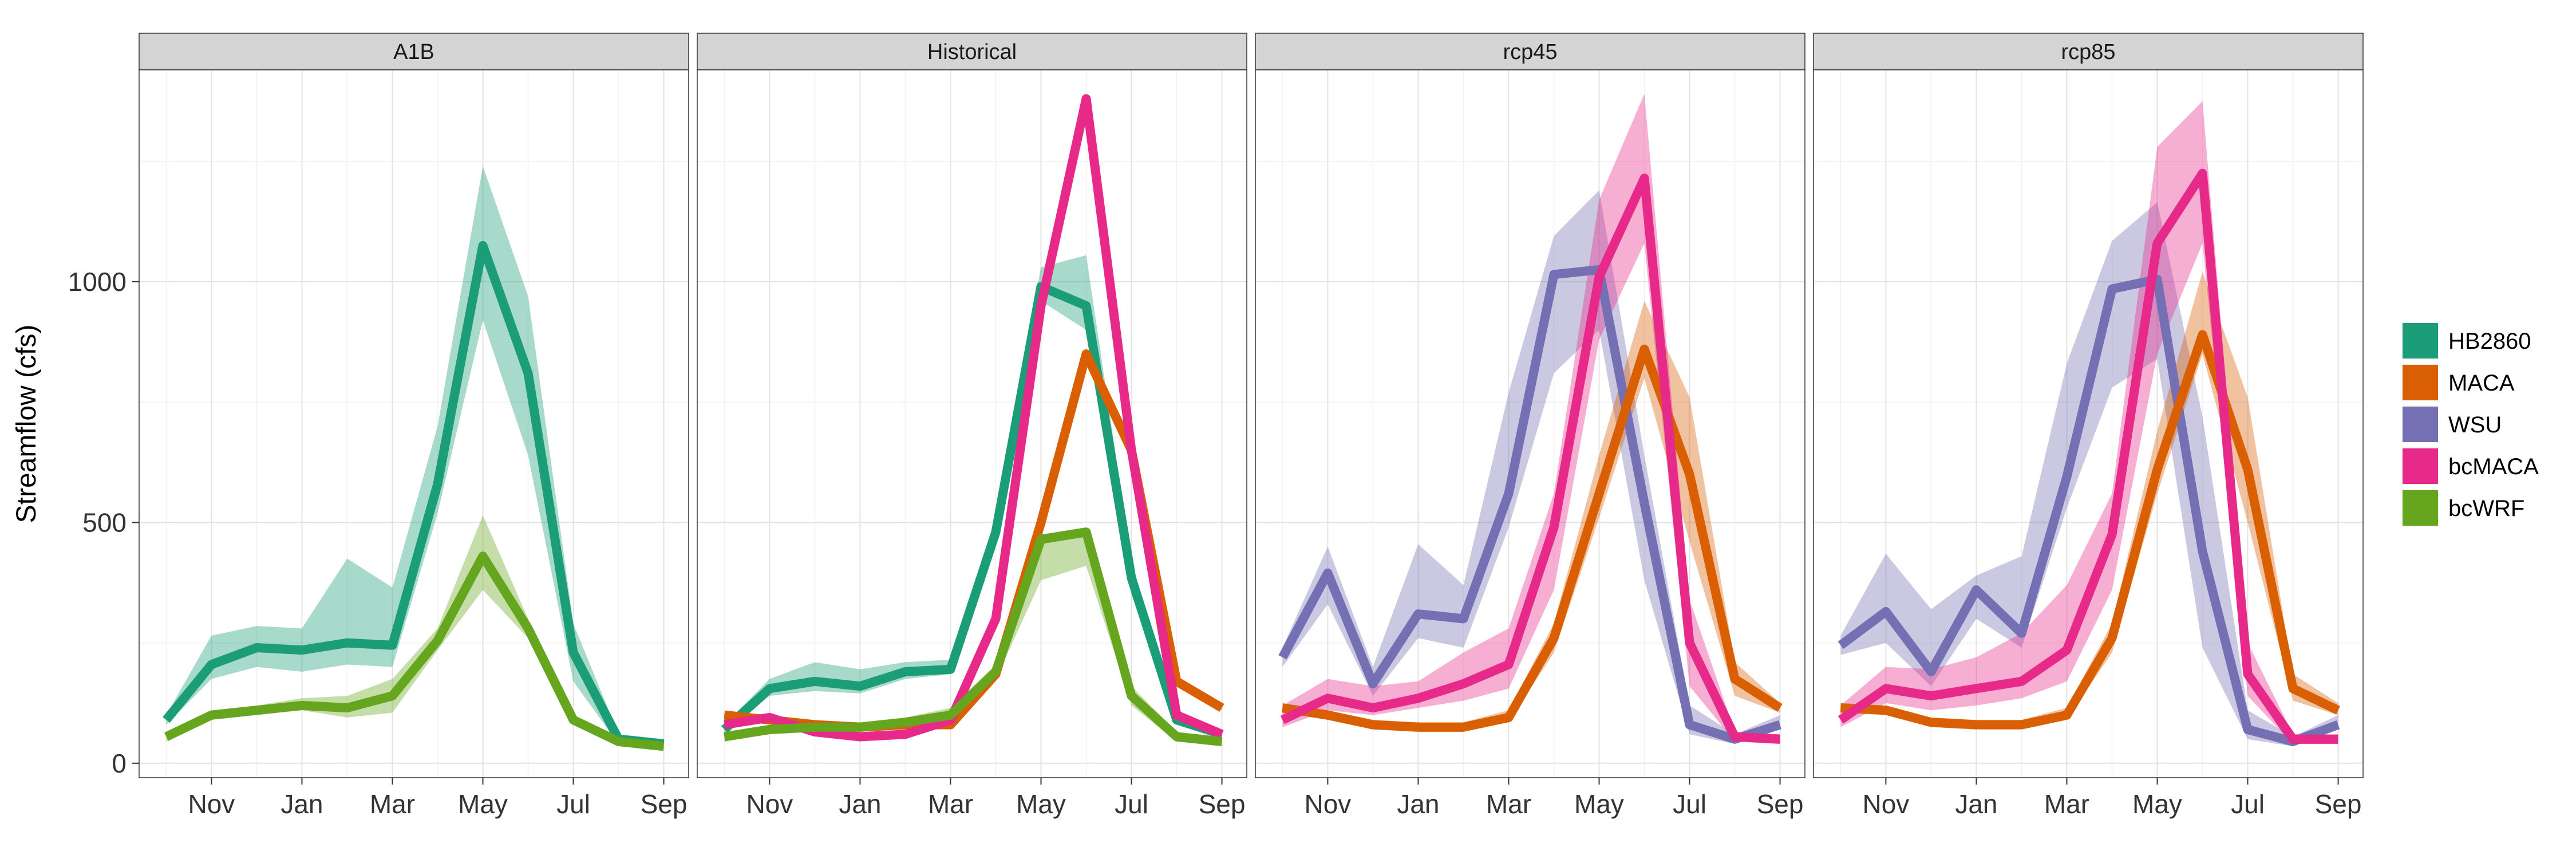  I want to click on panel-title: rcp85, so click(2088, 52).